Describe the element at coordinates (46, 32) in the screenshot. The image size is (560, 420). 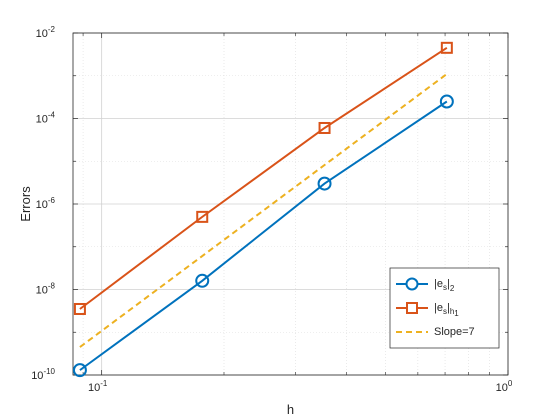
I see `y-tick-label: 10⁻²` at that location.